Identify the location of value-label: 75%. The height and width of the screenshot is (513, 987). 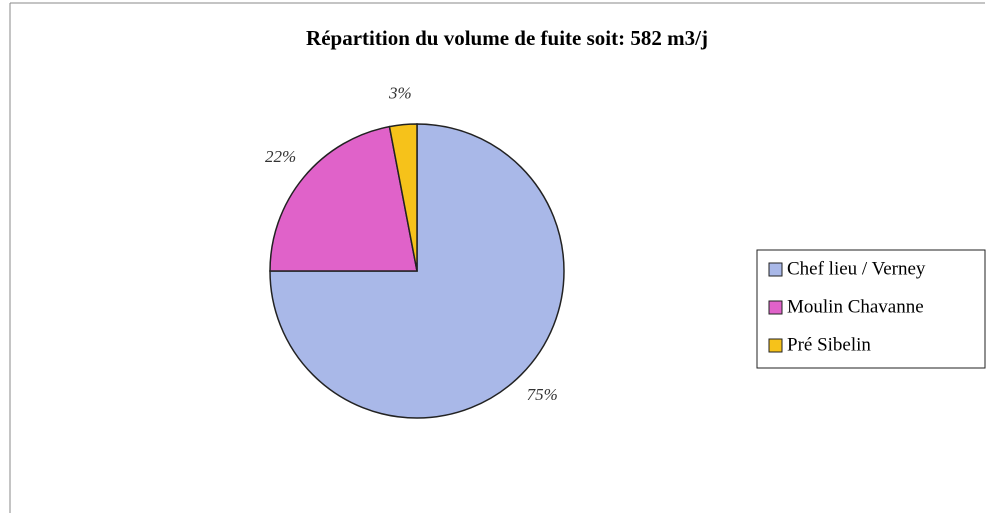
(542, 394).